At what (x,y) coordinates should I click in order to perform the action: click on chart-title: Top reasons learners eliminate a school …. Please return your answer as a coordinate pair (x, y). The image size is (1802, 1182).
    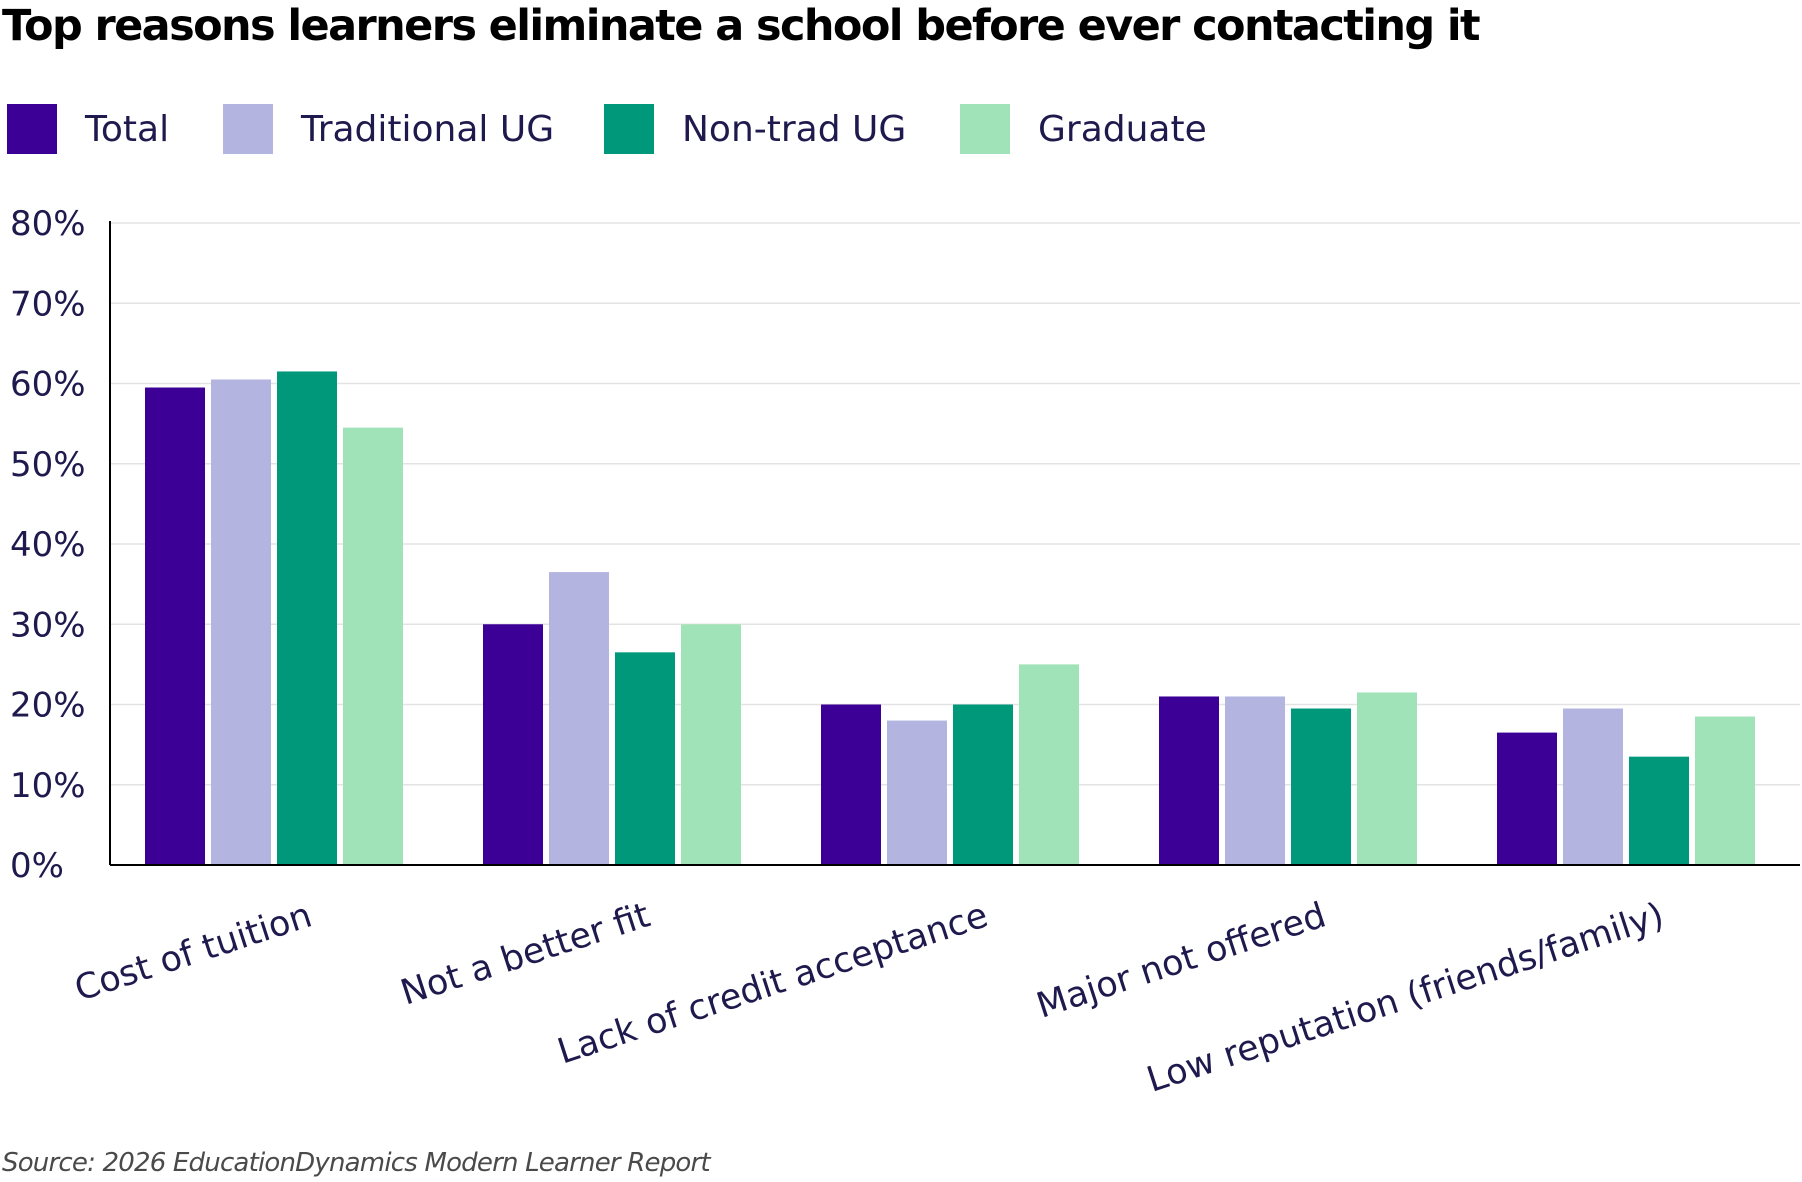
    Looking at the image, I should click on (741, 26).